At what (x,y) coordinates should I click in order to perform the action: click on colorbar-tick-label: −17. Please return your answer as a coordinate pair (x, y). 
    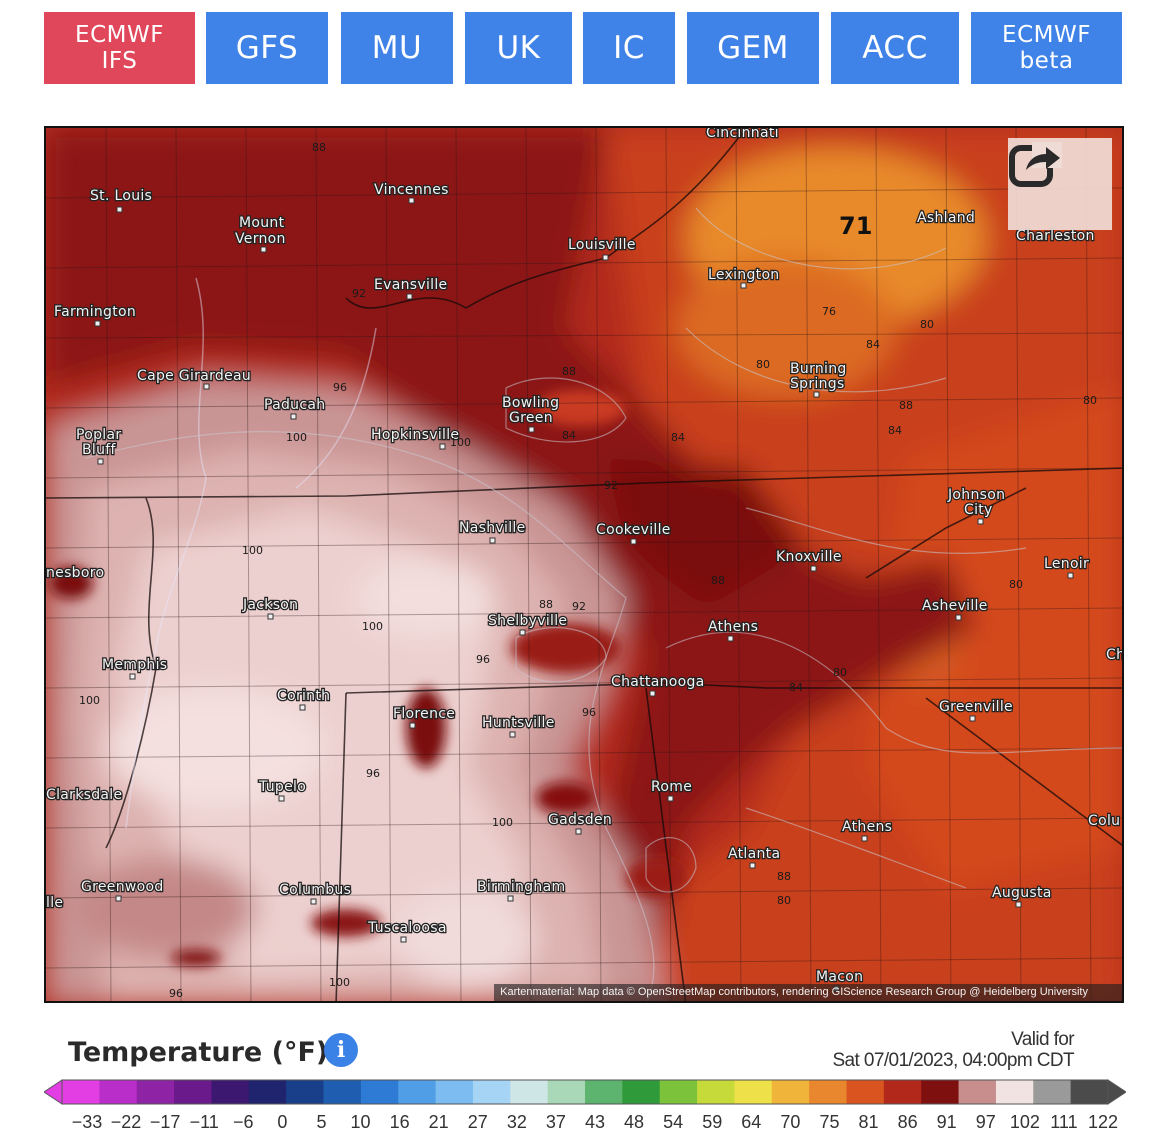
    Looking at the image, I should click on (165, 1122).